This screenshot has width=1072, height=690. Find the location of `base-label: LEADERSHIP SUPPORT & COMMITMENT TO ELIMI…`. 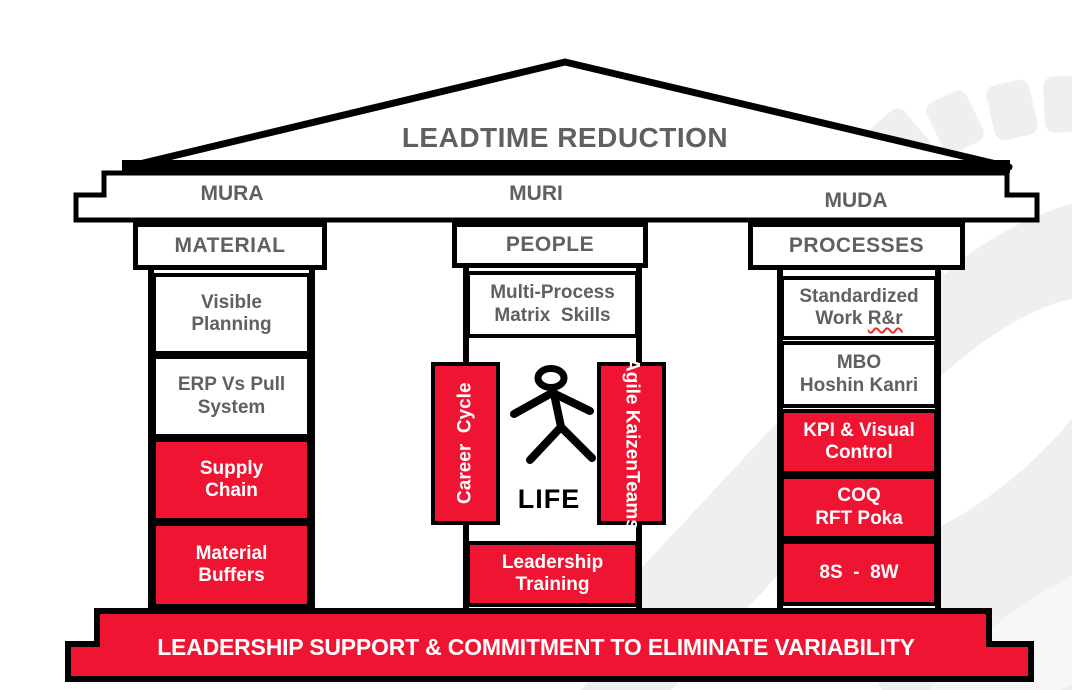

base-label: LEADERSHIP SUPPORT & COMMITMENT TO ELIMI… is located at coordinates (536, 647).